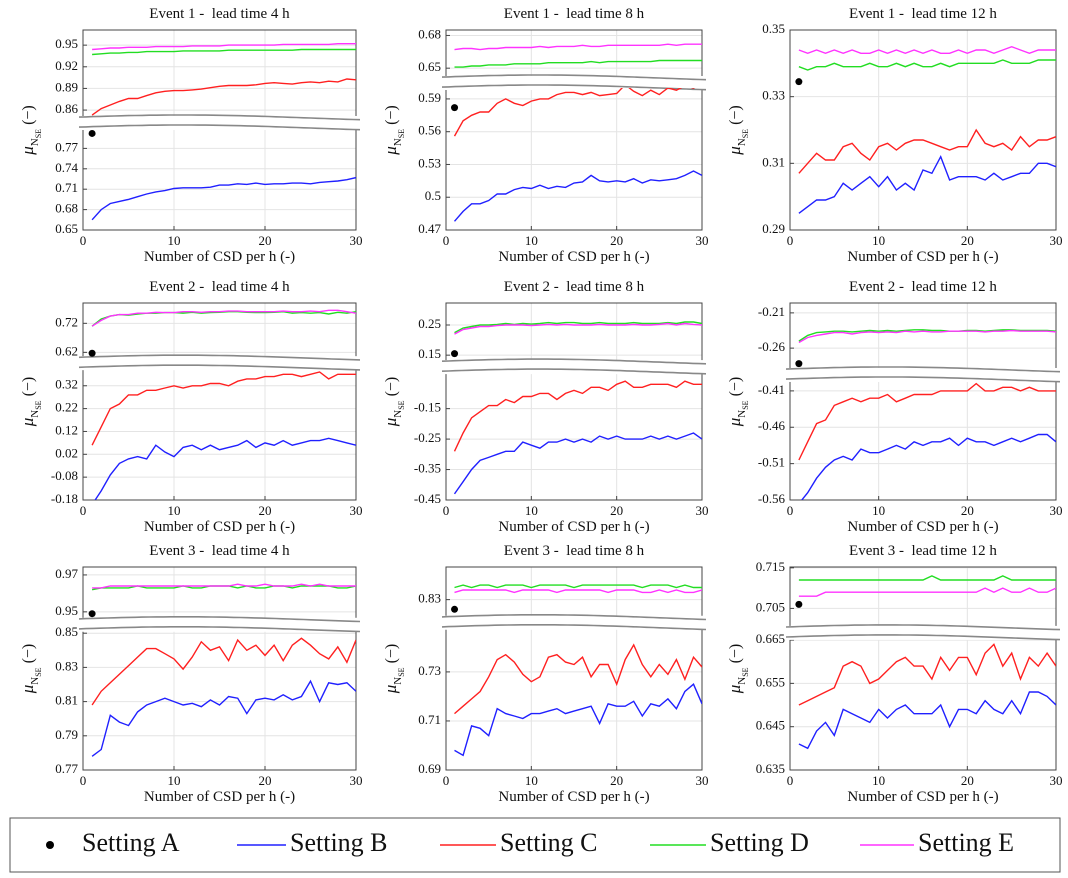 Image resolution: width=1068 pixels, height=878 pixels. What do you see at coordinates (429, 228) in the screenshot?
I see `y-tick-label: 0.47` at bounding box center [429, 228].